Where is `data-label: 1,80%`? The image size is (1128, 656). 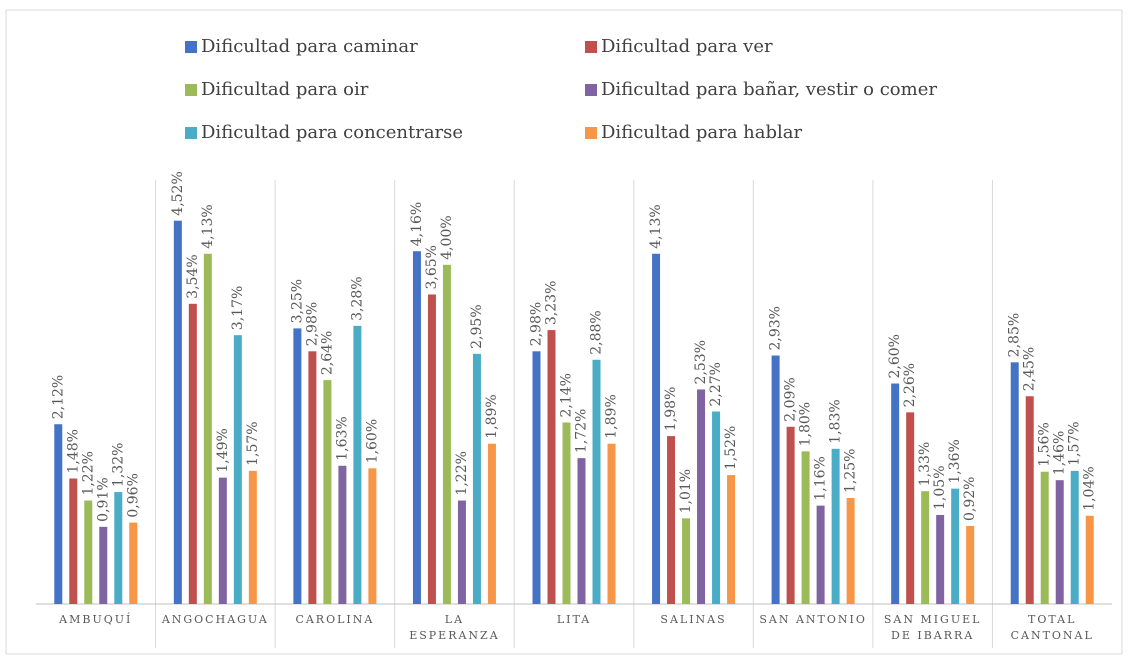 data-label: 1,80% is located at coordinates (806, 424).